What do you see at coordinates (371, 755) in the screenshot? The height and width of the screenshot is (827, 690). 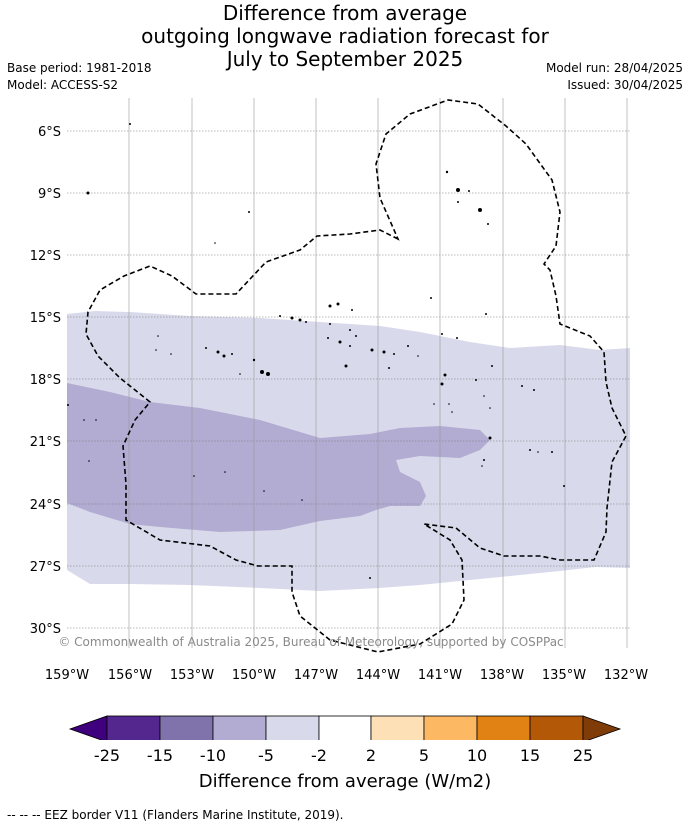 I see `colorbar-tick: 2` at bounding box center [371, 755].